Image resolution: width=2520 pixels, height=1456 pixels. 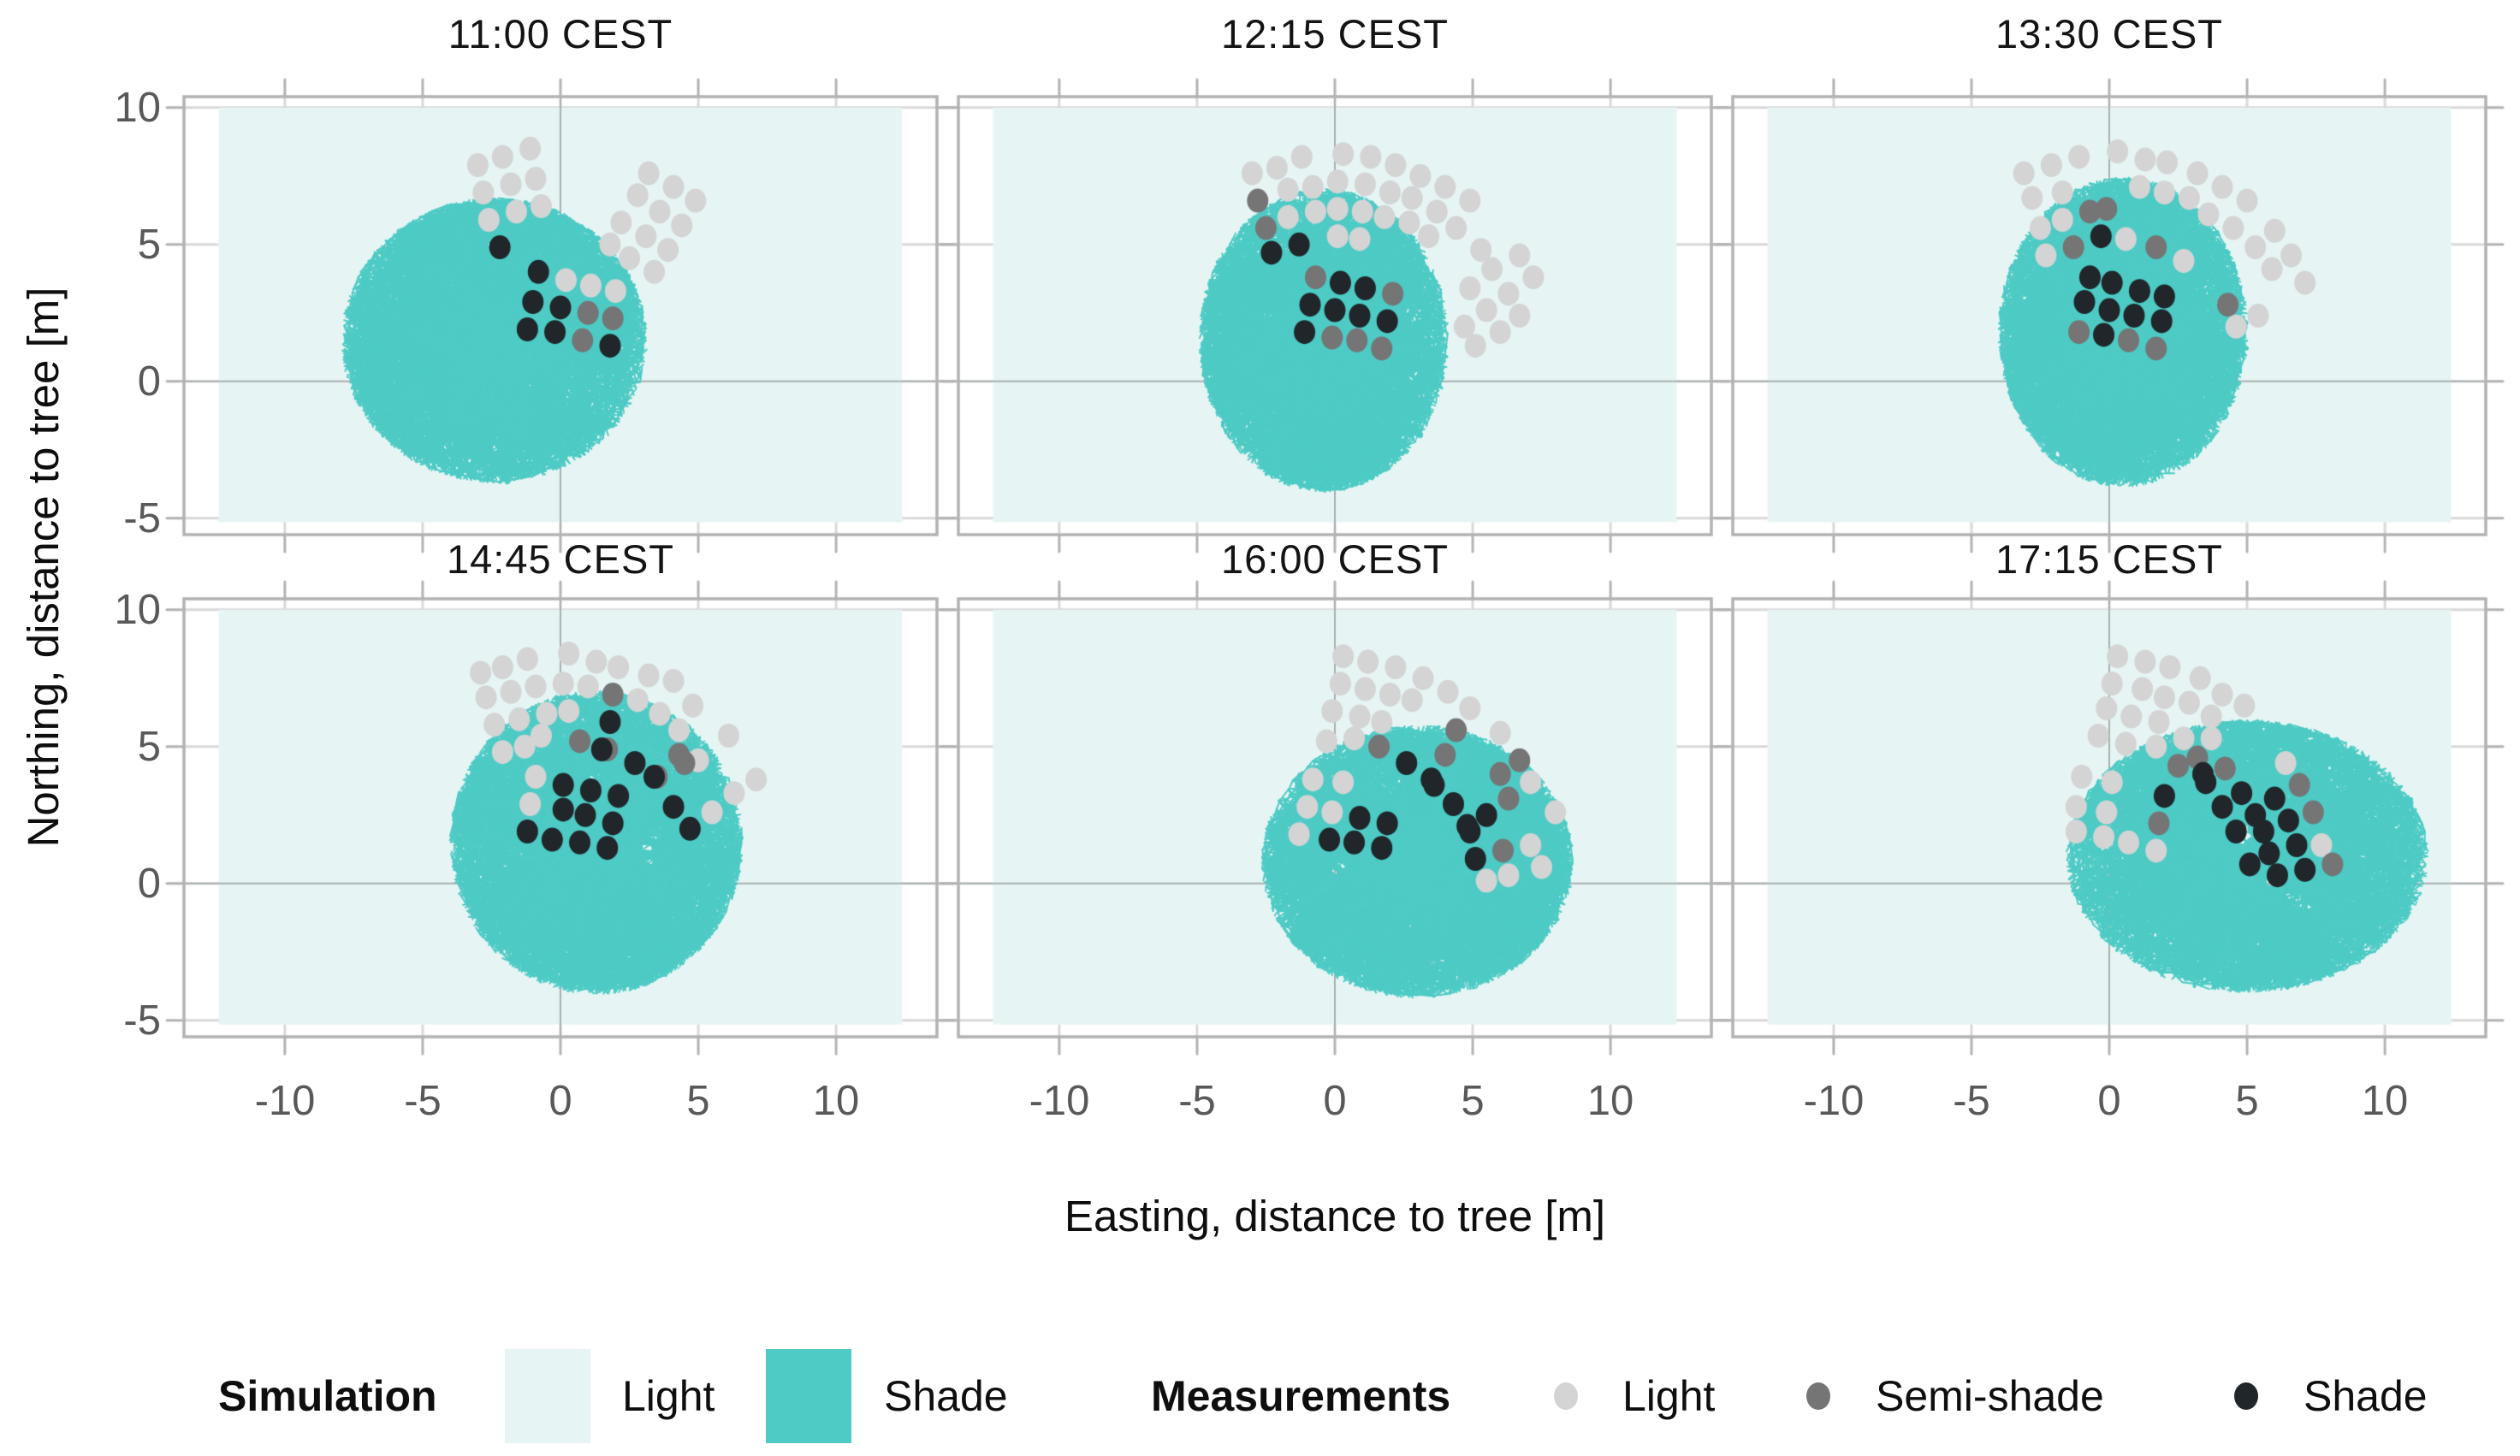 I want to click on facet-title-1100: 11:00 CEST, so click(x=560, y=33).